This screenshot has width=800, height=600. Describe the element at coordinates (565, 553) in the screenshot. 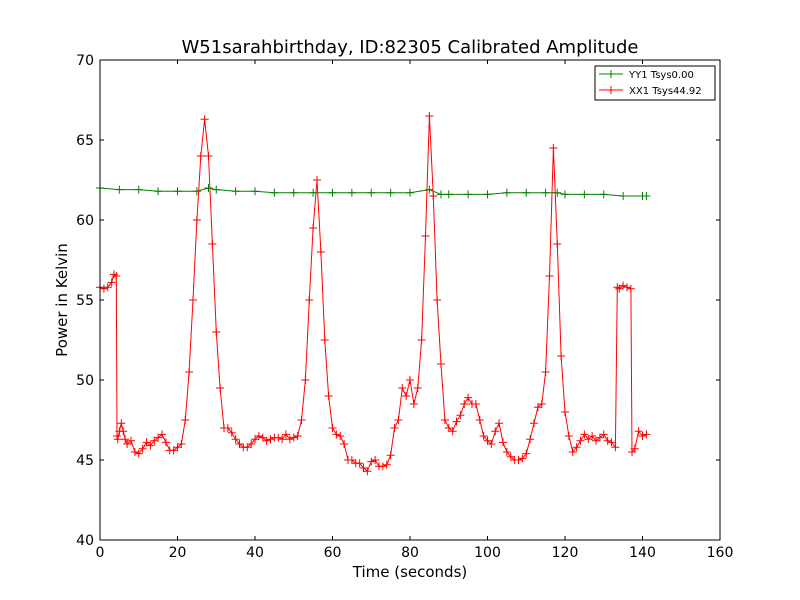

I see `x-tick-label: 120` at that location.